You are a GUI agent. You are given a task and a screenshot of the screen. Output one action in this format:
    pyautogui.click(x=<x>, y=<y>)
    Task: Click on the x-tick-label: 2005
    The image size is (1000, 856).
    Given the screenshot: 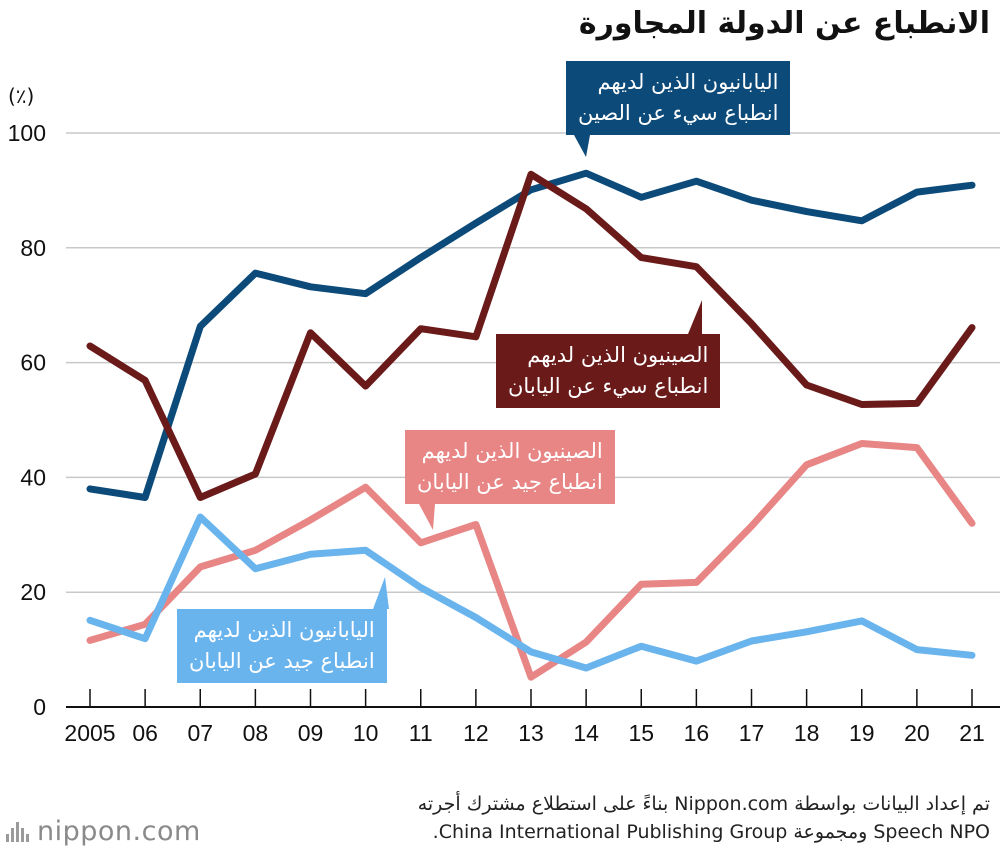 What is the action you would take?
    pyautogui.click(x=89, y=733)
    